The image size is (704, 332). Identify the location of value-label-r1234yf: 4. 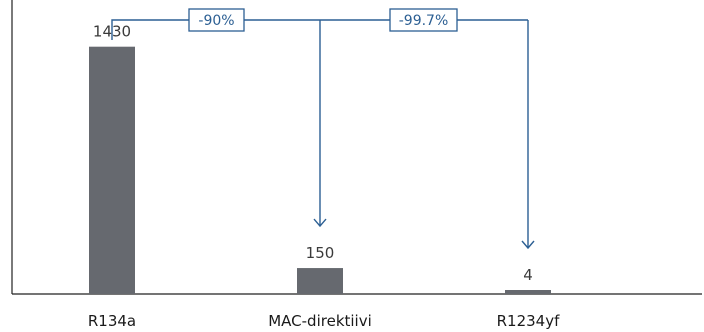
(528, 275).